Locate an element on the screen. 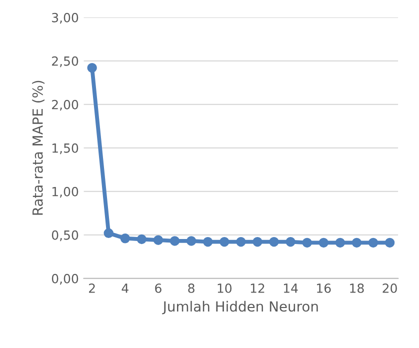  y-tick-label: 0,00 is located at coordinates (65, 279).